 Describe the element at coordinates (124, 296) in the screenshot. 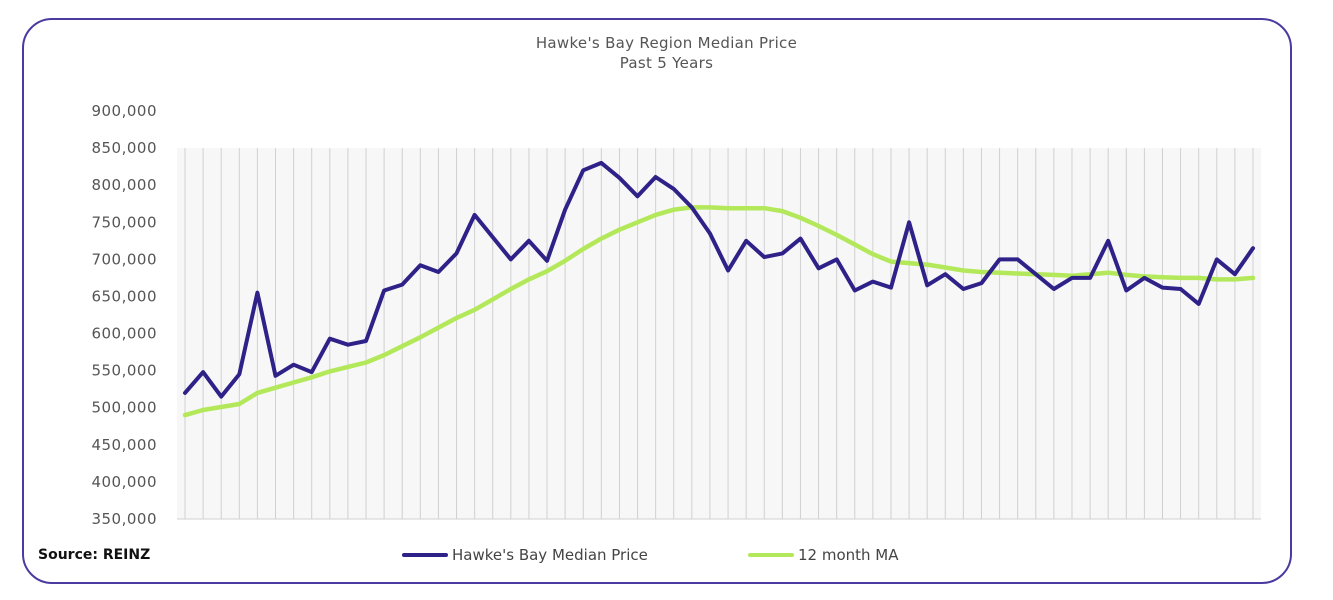

I see `y-tick-label: 650,000` at that location.